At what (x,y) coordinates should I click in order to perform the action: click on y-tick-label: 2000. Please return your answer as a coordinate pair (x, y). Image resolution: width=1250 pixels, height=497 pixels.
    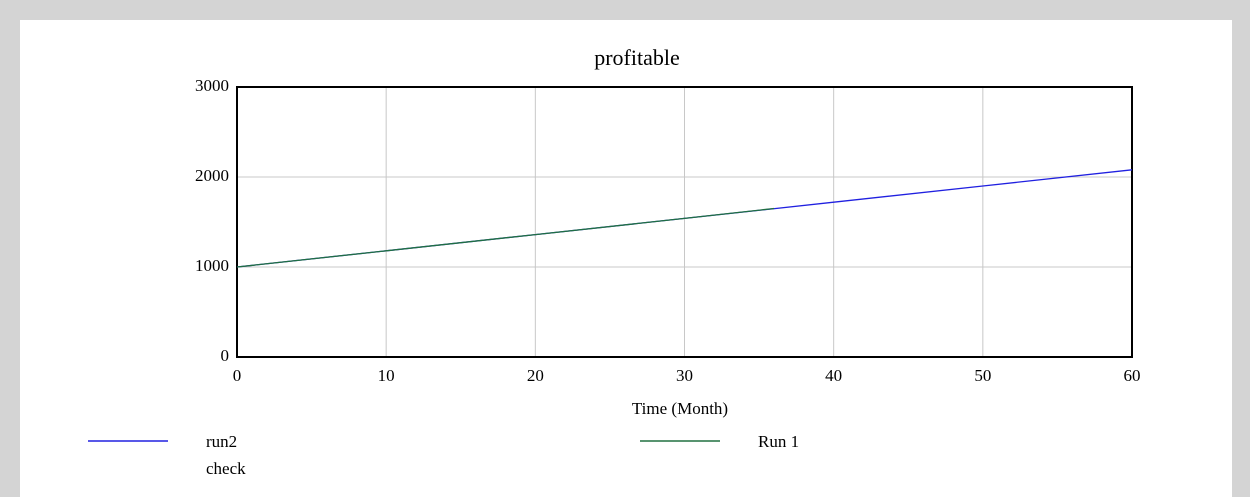
    Looking at the image, I should click on (212, 175).